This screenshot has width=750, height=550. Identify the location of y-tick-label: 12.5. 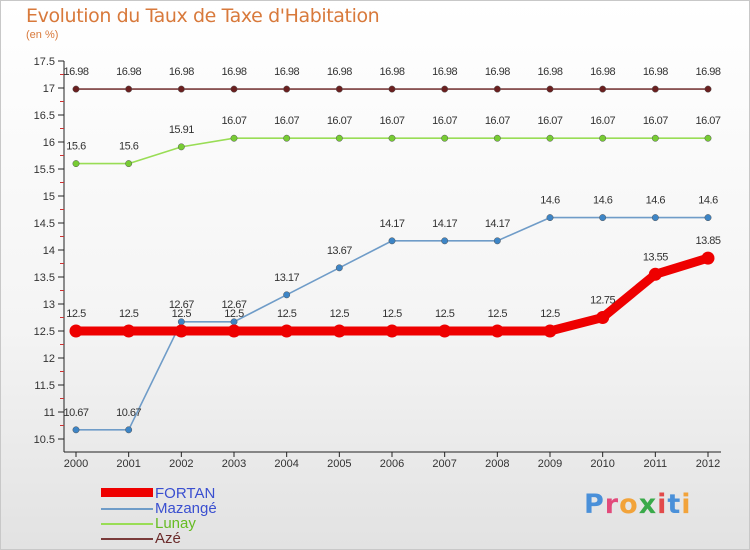
(44, 332).